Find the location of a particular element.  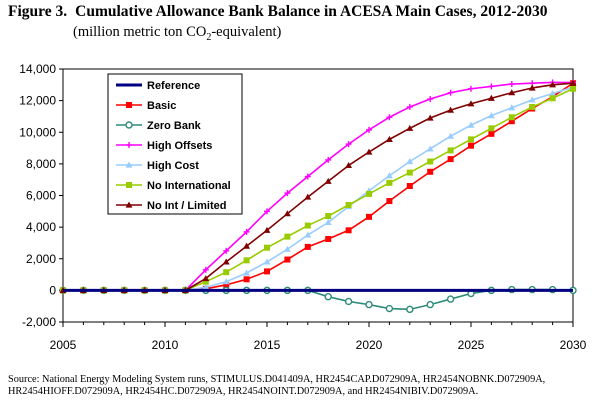

x-tick-label: 2020 is located at coordinates (369, 345).